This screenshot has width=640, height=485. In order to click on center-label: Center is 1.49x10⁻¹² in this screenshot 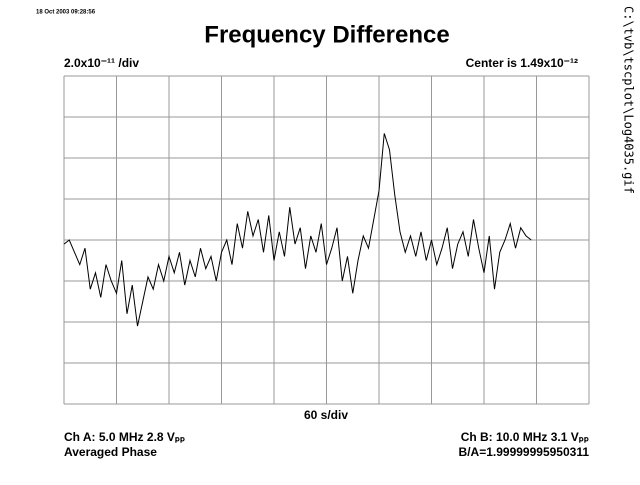, I will do `click(522, 63)`.